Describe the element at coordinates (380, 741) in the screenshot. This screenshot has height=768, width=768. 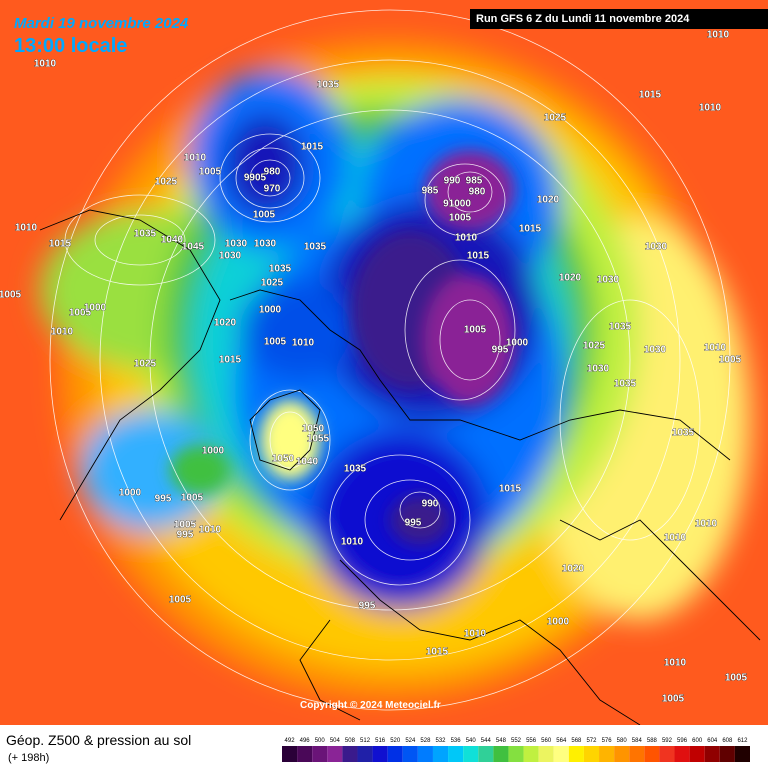
I see `legend-tick-label: 516` at that location.